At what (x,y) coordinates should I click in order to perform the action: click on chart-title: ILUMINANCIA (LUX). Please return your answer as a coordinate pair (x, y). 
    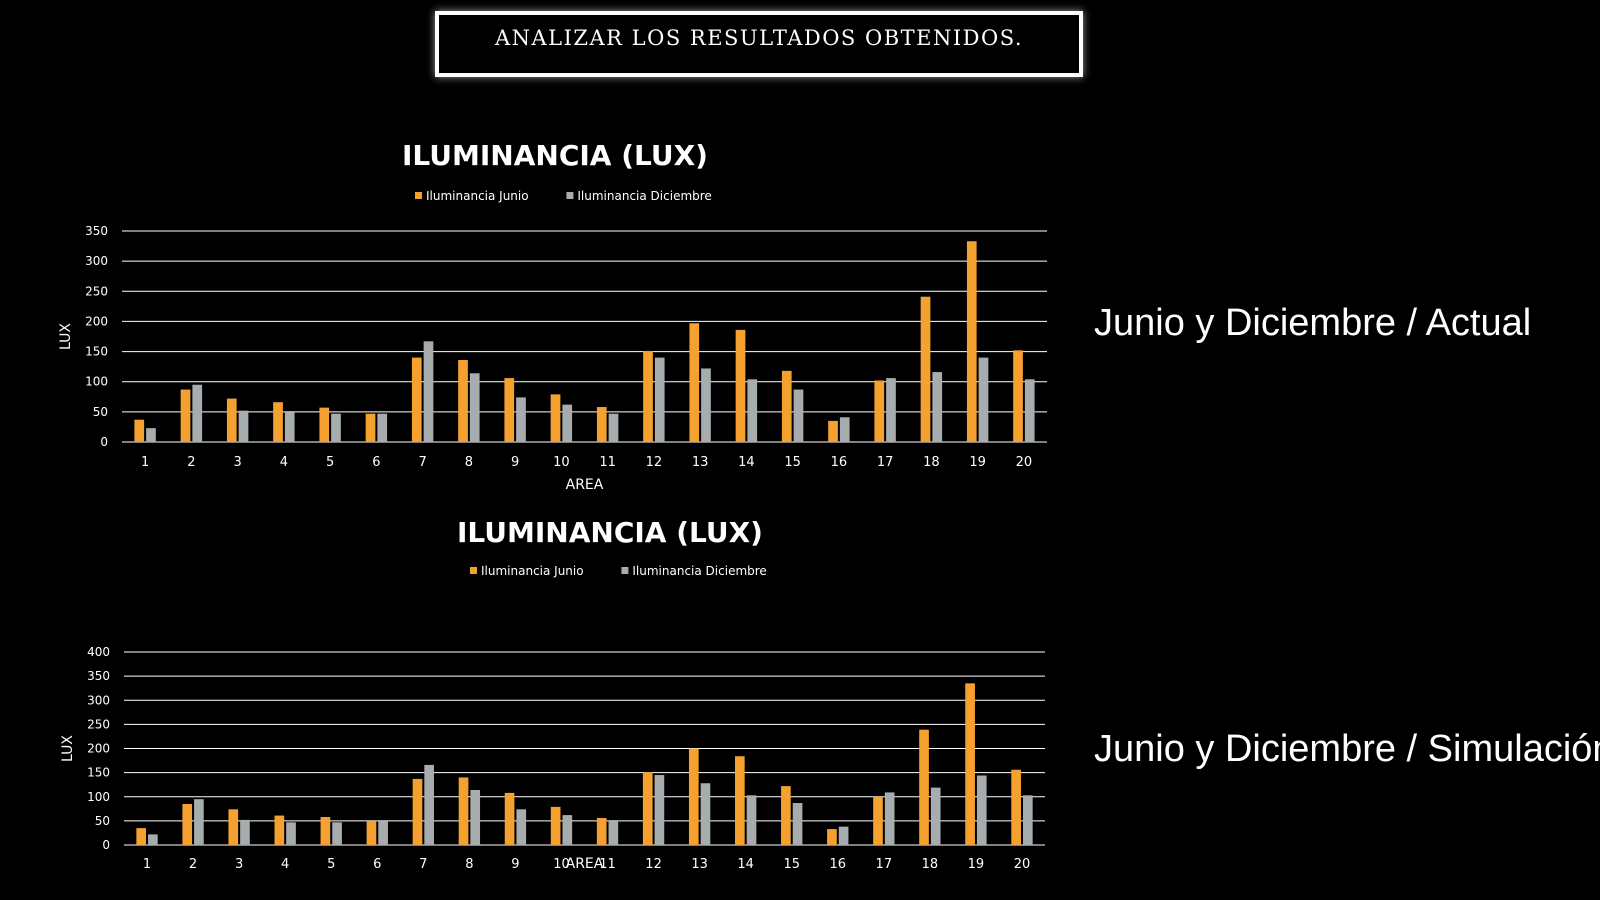
    Looking at the image, I should click on (610, 532).